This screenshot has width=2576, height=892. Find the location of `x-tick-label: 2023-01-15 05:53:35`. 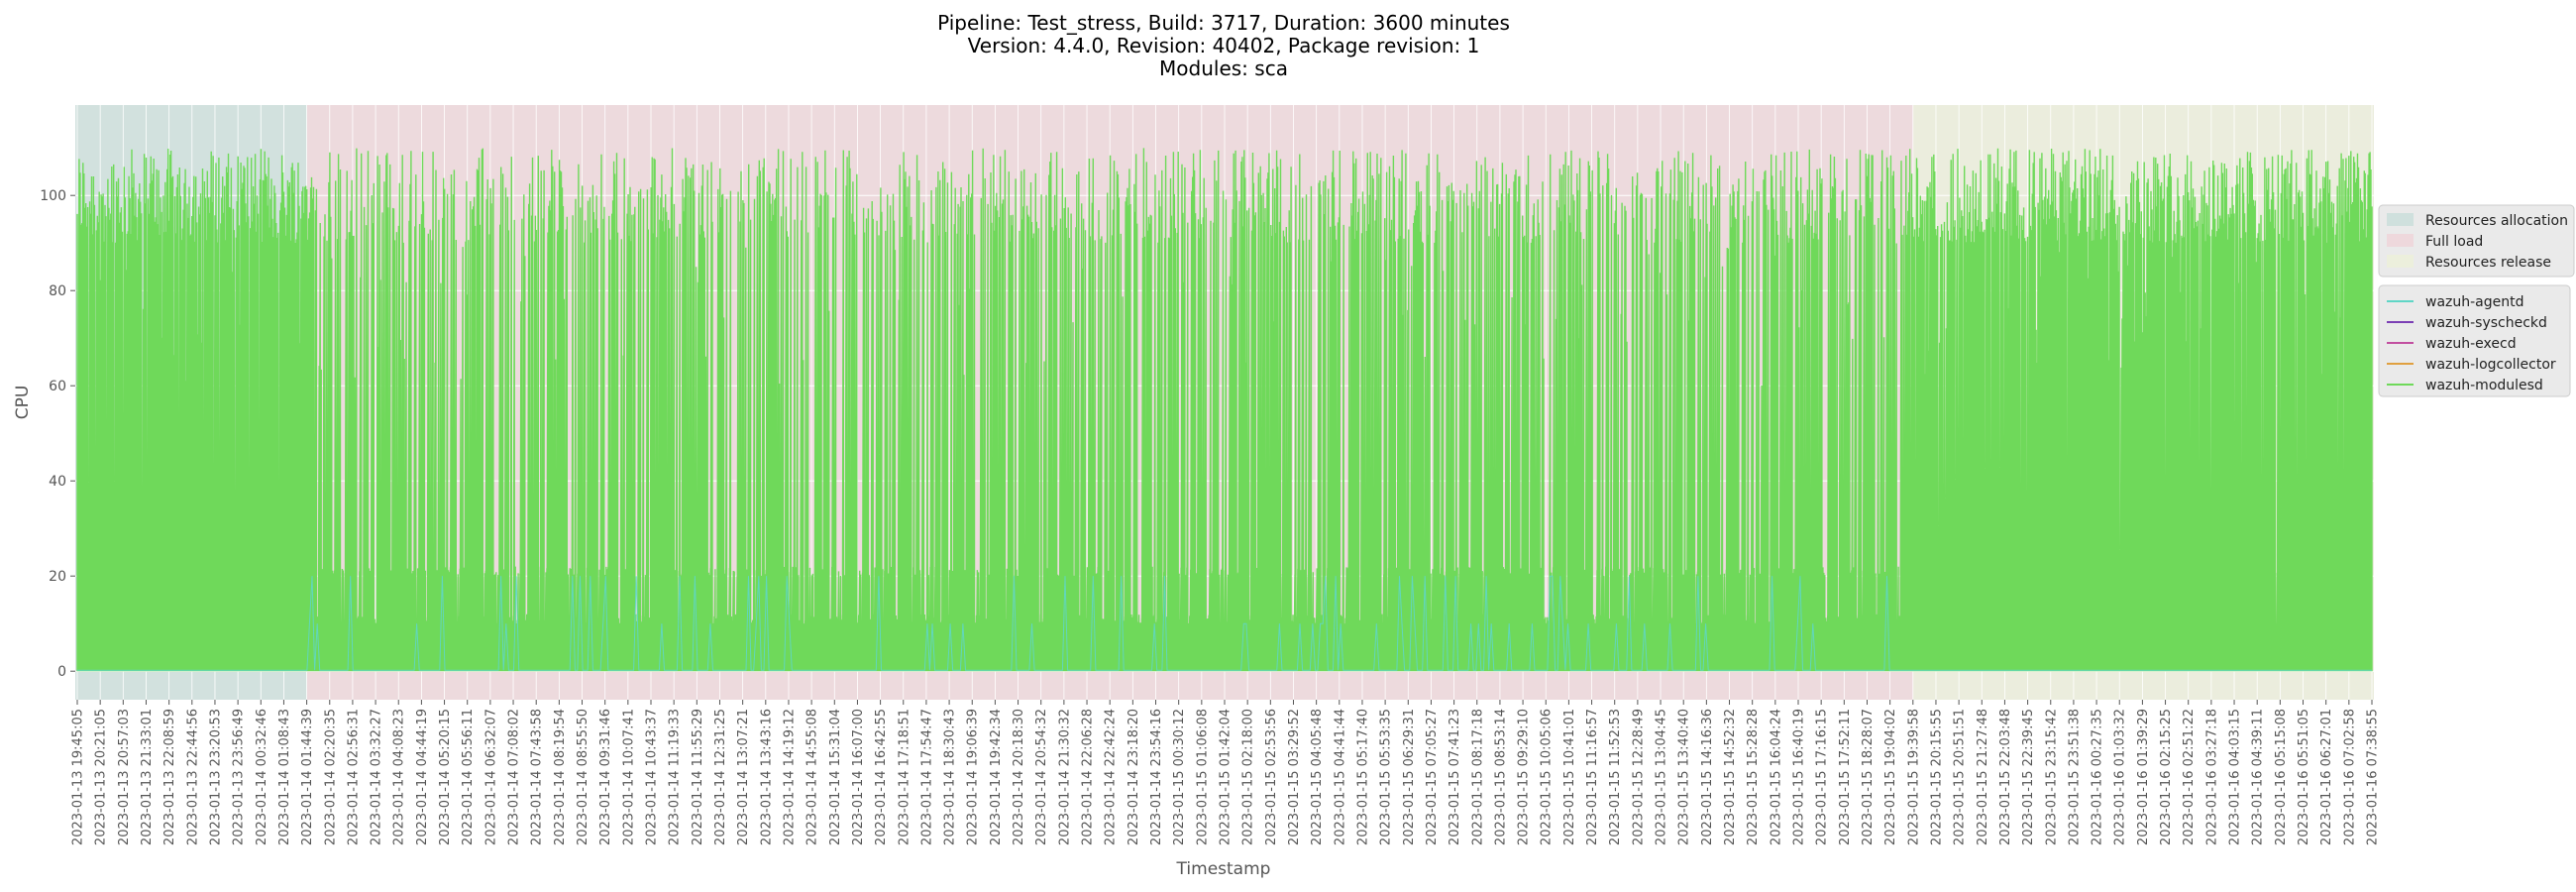

x-tick-label: 2023-01-15 05:53:35 is located at coordinates (1386, 777).